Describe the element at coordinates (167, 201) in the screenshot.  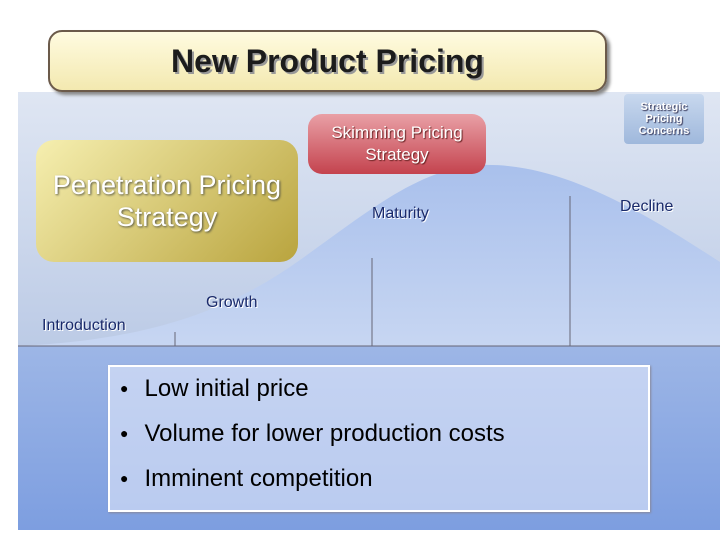
I see `penetration-box: Penetration Pricing Strategy` at that location.